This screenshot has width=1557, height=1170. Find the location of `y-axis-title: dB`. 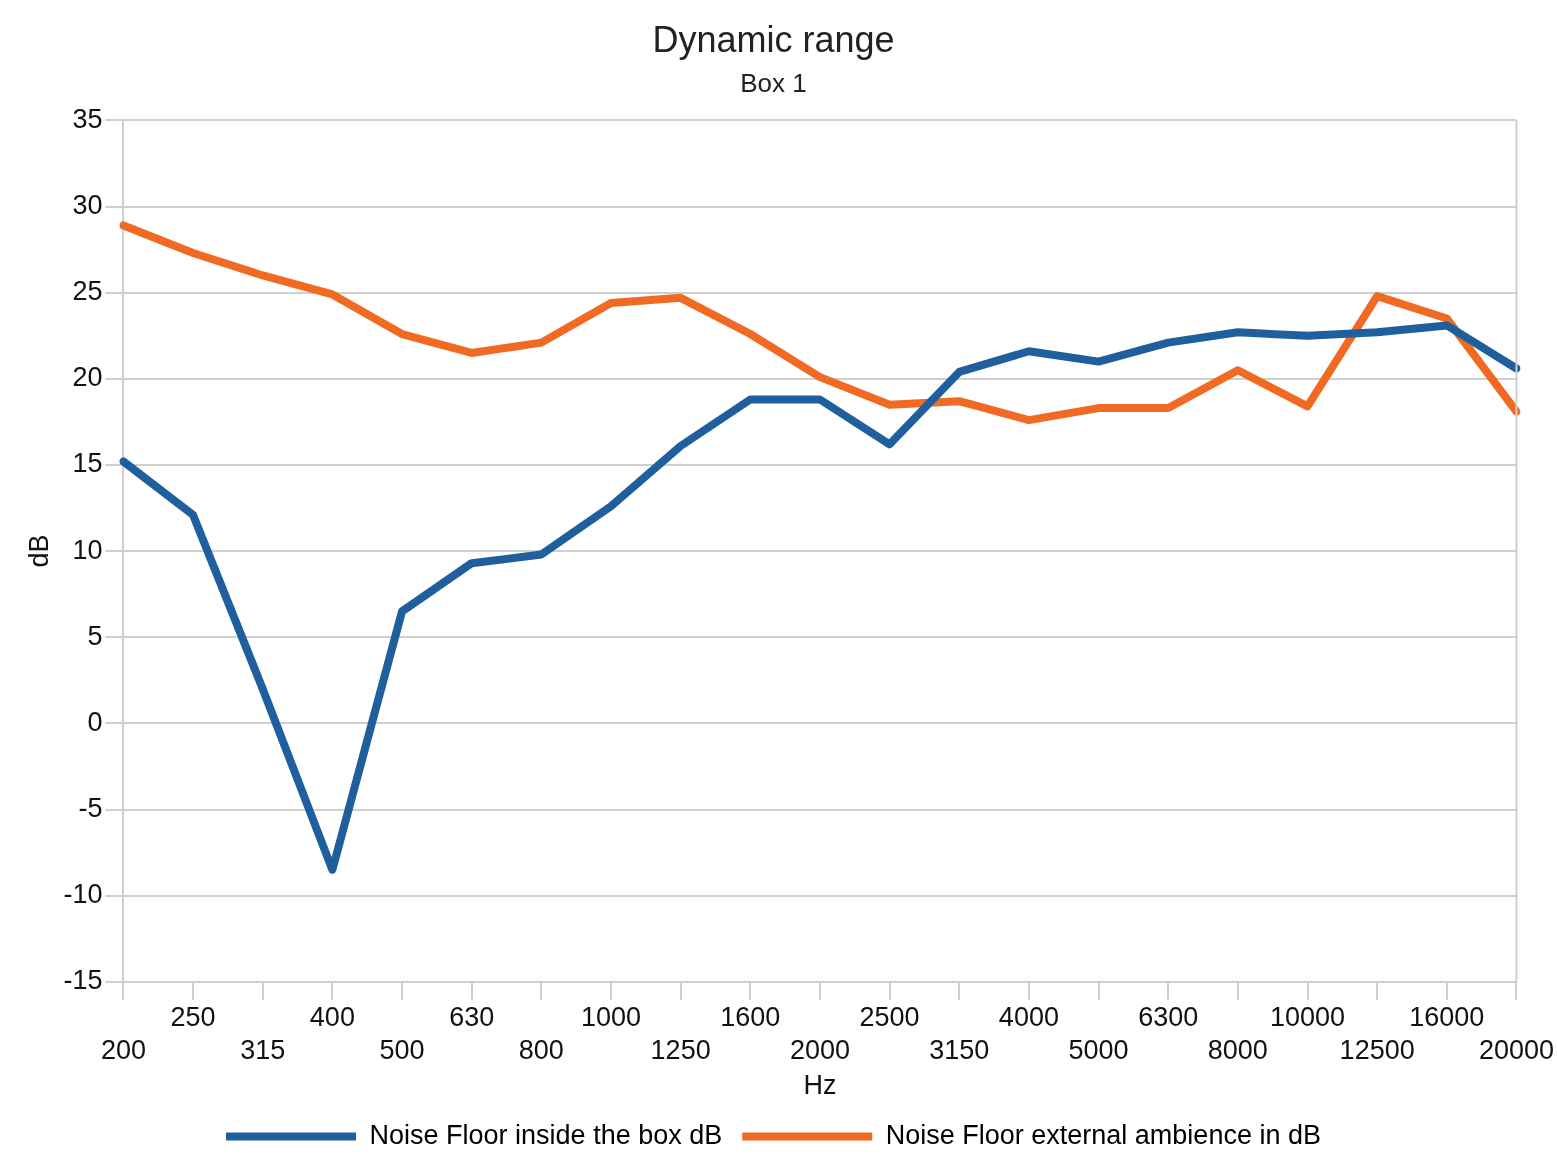

y-axis-title: dB is located at coordinates (38, 551).